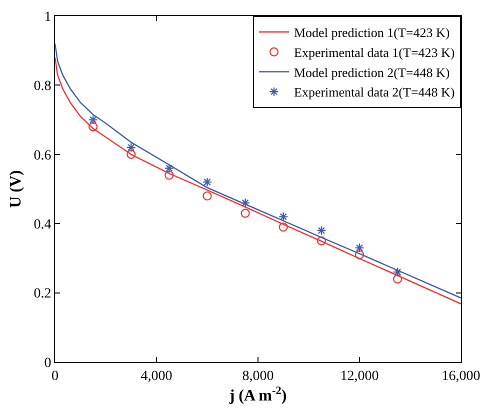 The height and width of the screenshot is (417, 490). What do you see at coordinates (359, 376) in the screenshot?
I see `x-tick-label: 12,000` at bounding box center [359, 376].